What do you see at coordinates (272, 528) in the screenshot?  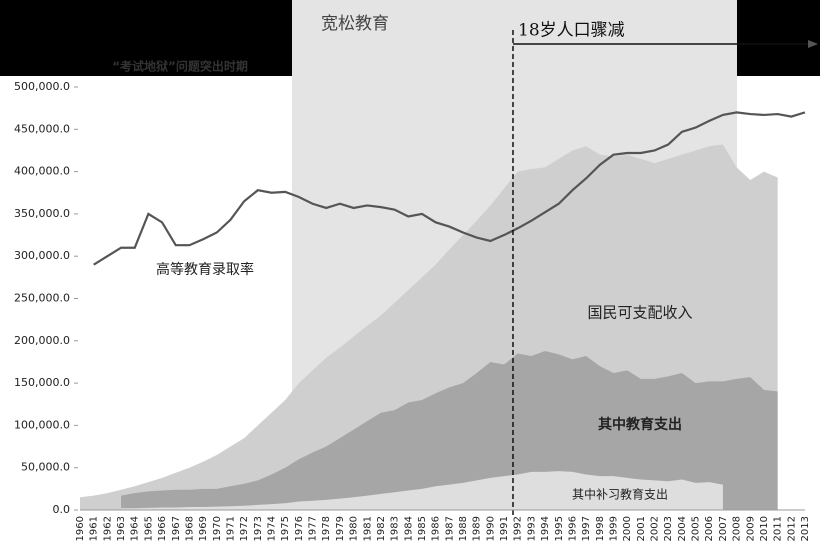 I see `x-tick-label: 1974` at bounding box center [272, 528].